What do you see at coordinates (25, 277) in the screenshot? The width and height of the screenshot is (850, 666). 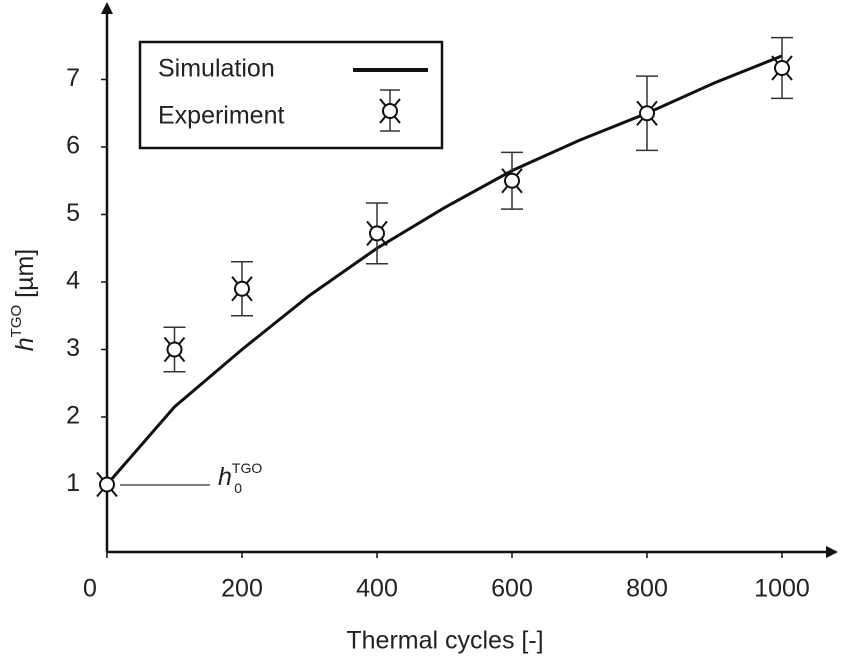 I see `y-label-unit: [µm]` at bounding box center [25, 277].